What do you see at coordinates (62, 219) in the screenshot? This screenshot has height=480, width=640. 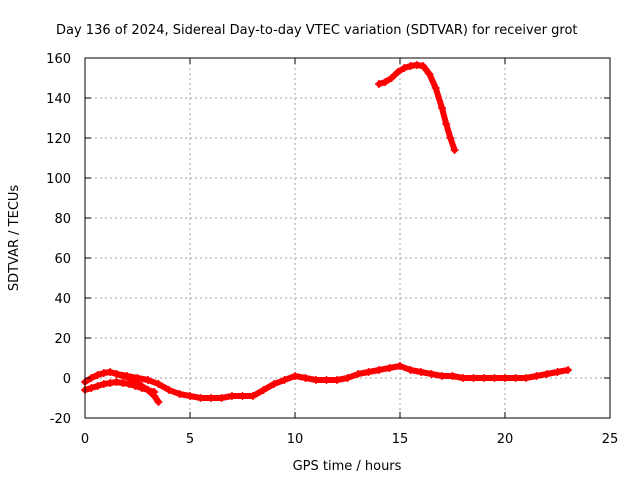 I see `y-tick-label: 80` at bounding box center [62, 219].